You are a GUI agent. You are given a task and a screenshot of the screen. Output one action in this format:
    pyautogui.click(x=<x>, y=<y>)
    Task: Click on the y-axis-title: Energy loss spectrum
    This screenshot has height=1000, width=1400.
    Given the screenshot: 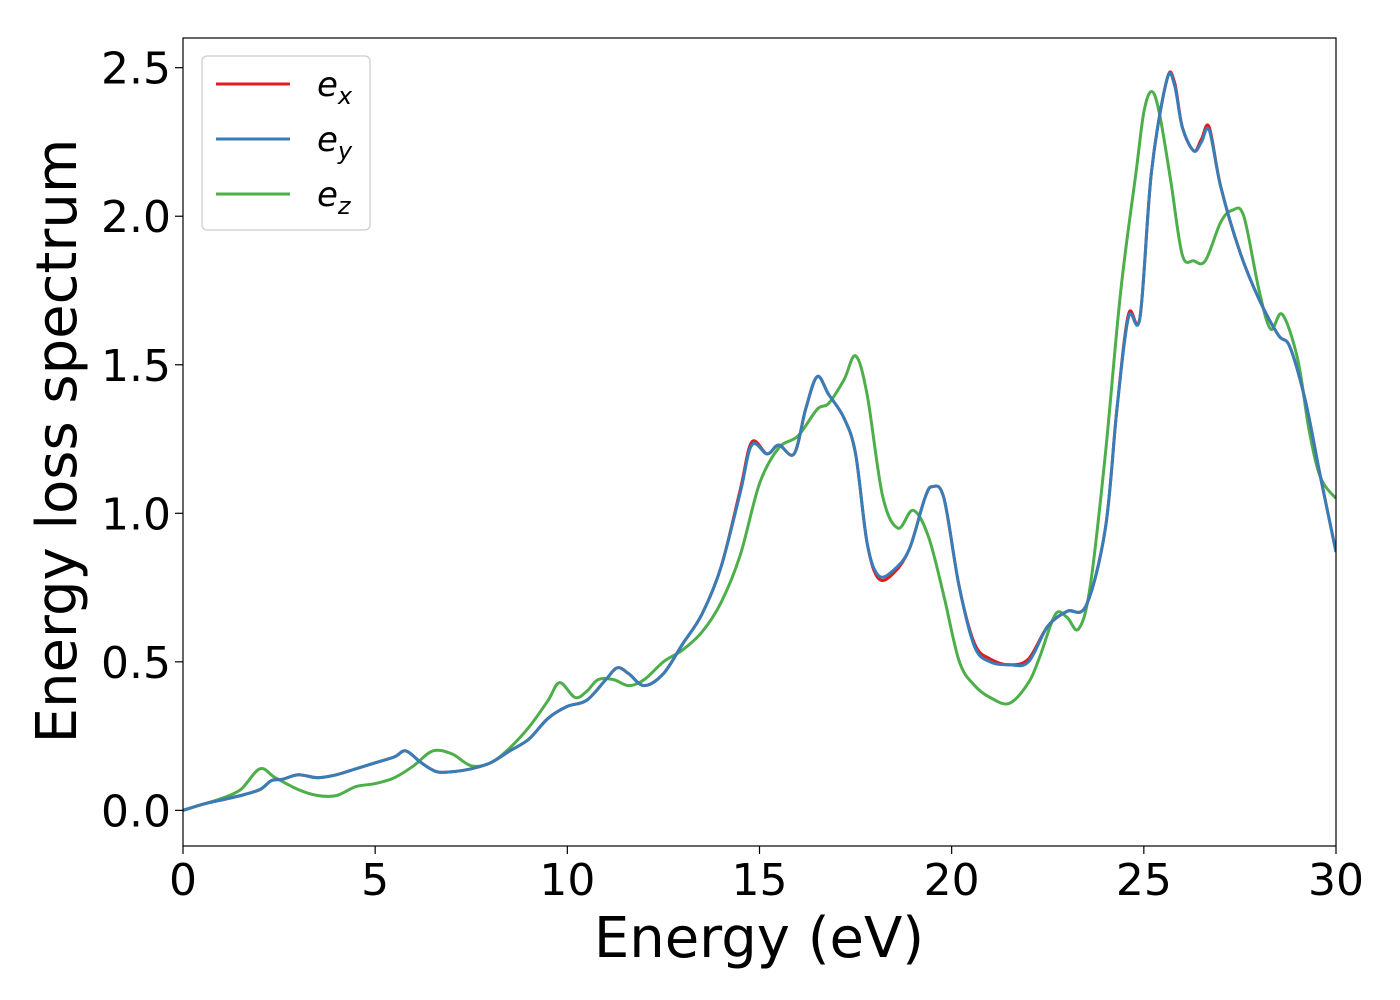 What is the action you would take?
    pyautogui.click(x=57, y=441)
    